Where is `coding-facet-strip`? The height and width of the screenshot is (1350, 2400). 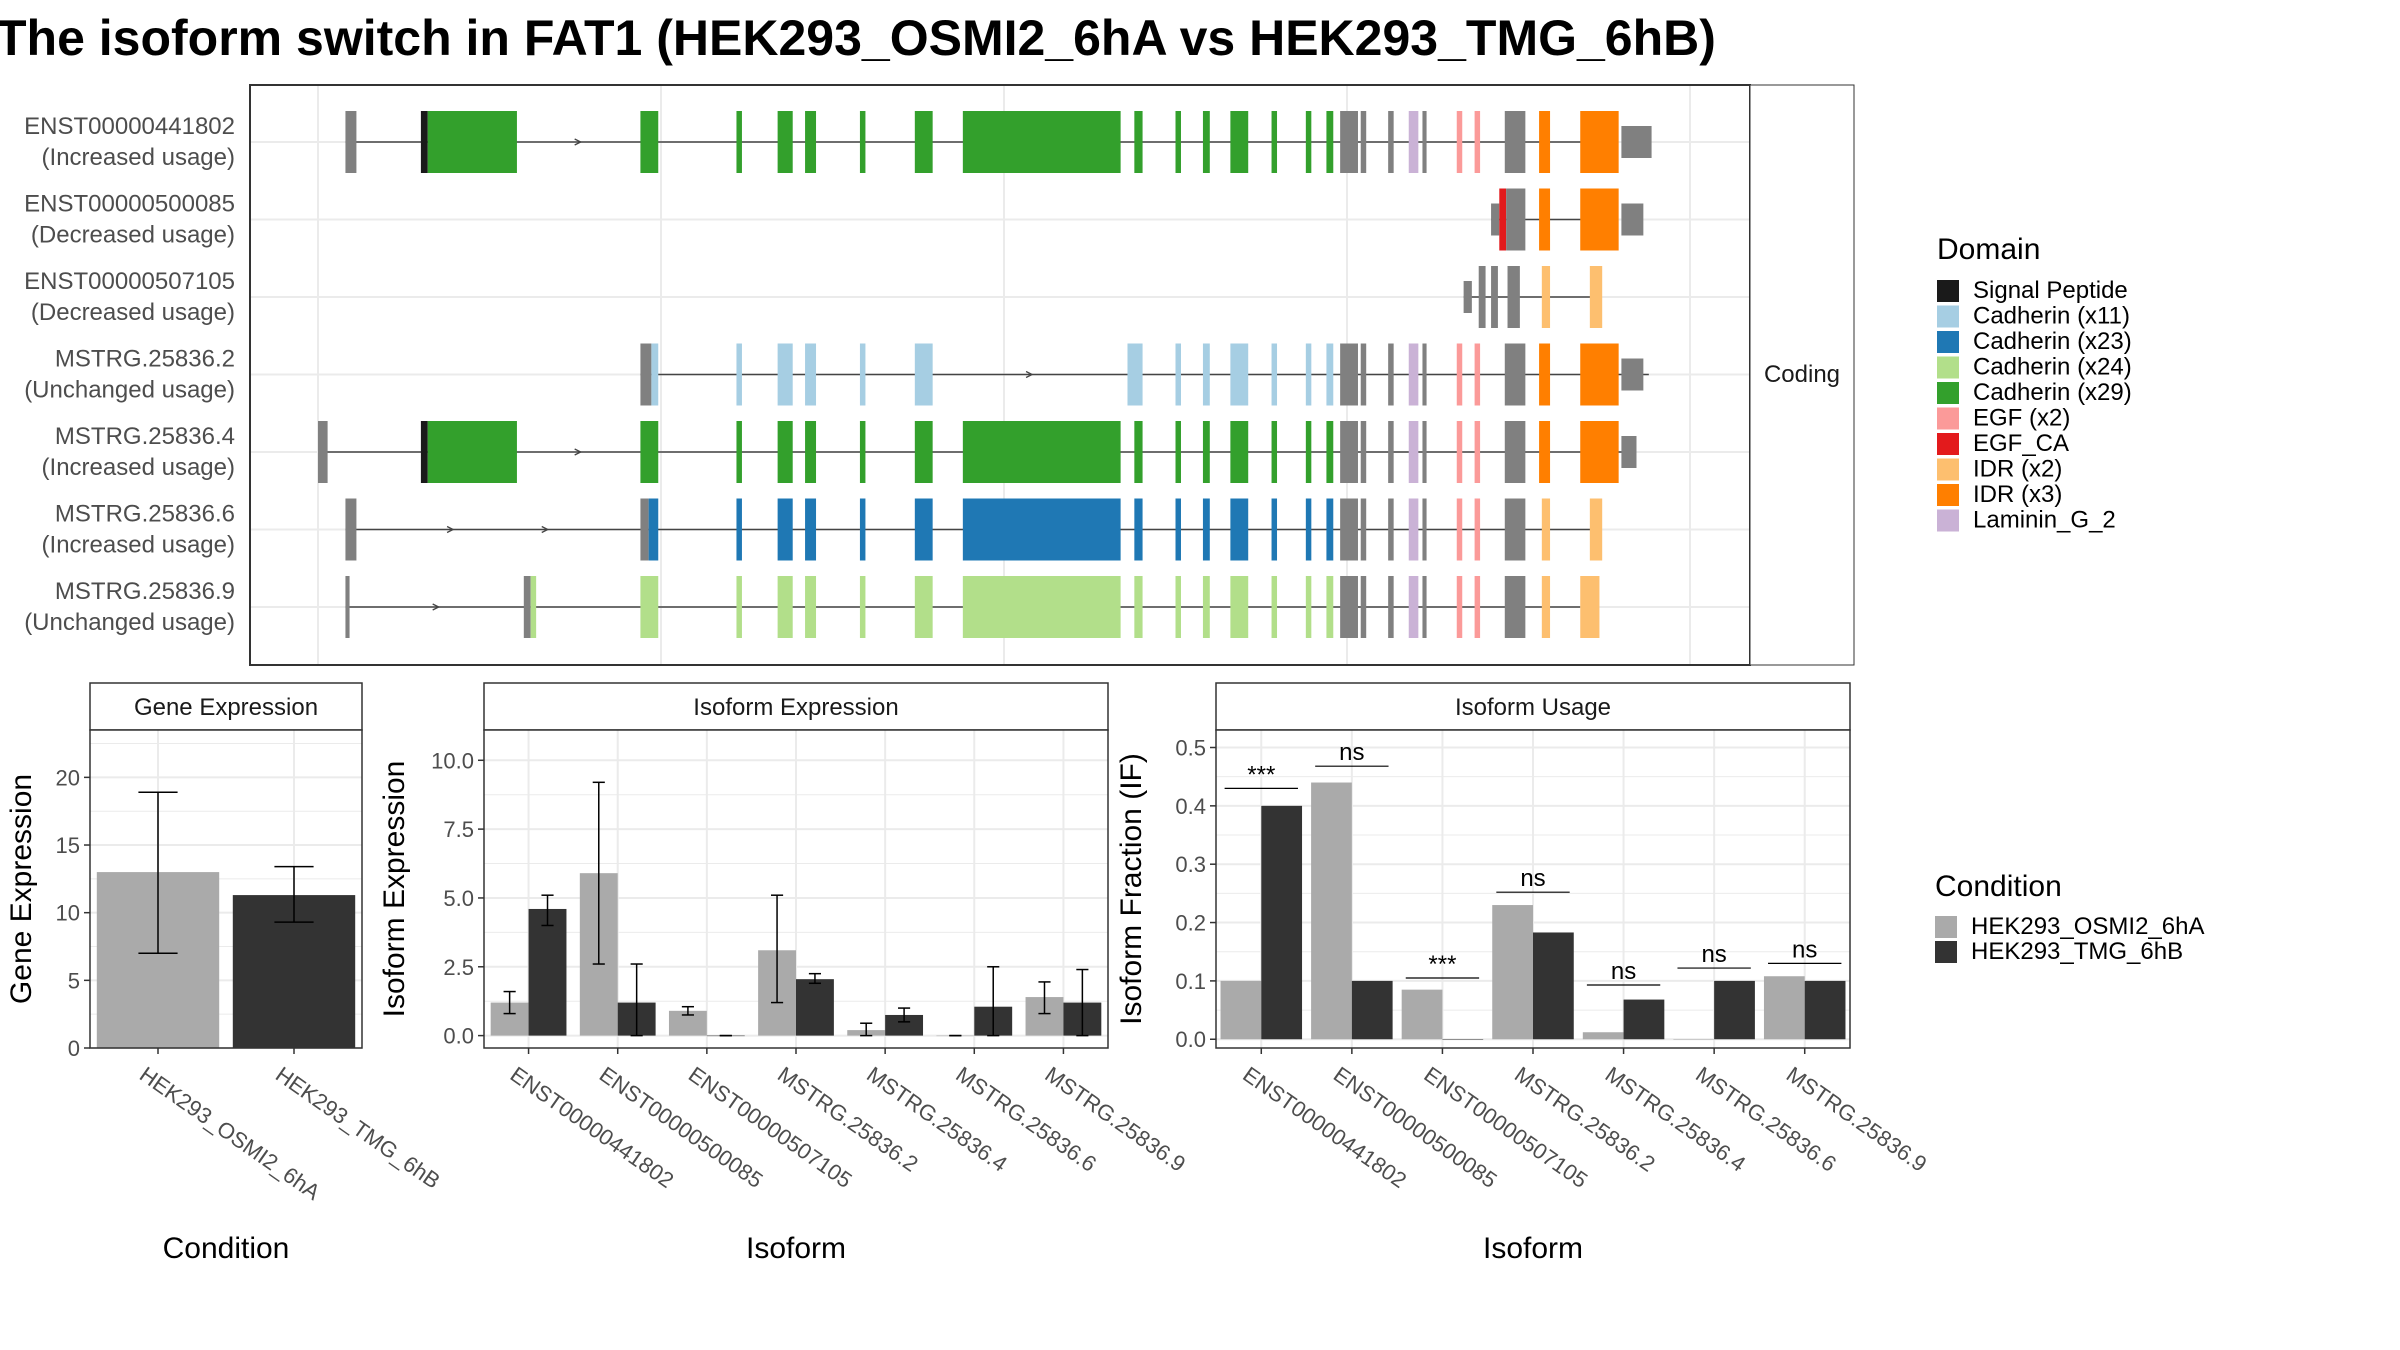 coding-facet-strip is located at coordinates (1802, 375).